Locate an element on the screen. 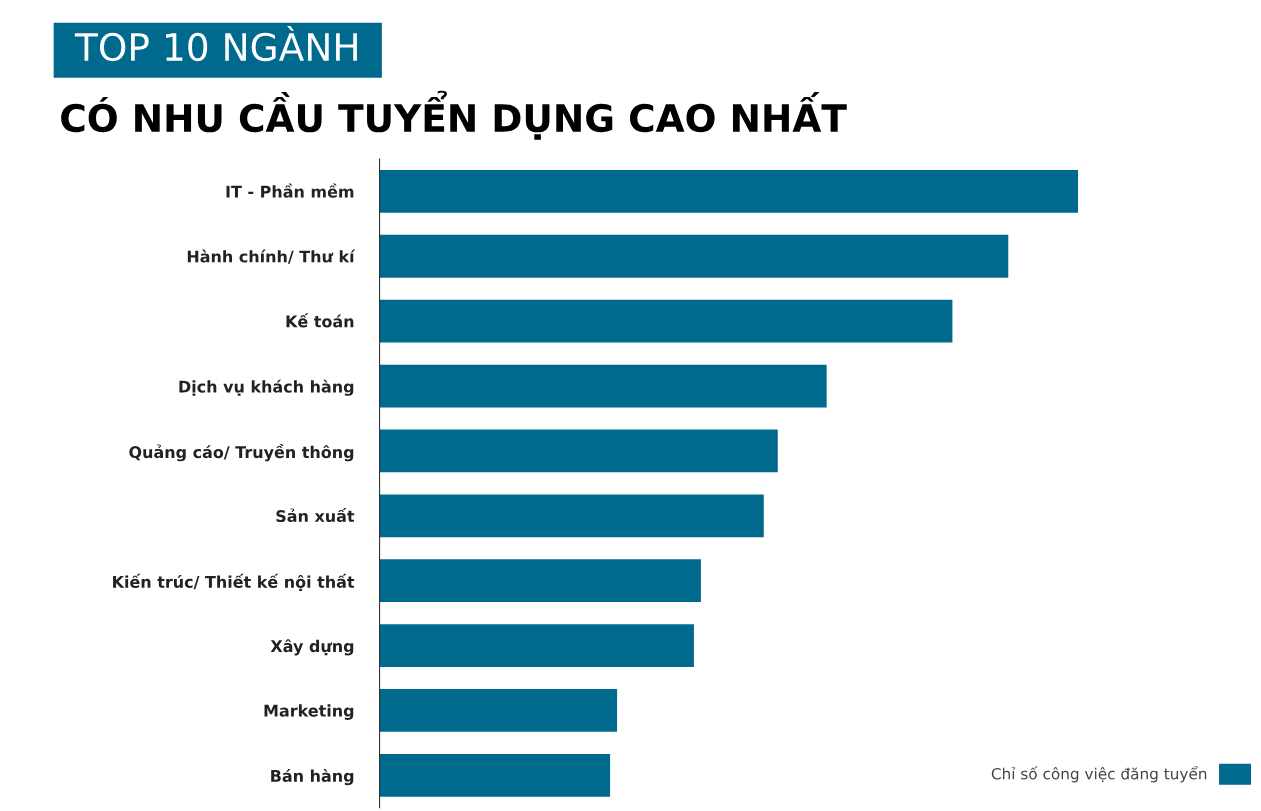 Image resolution: width=1261 pixels, height=811 pixels. y-tick-label: Bán hàng is located at coordinates (312, 777).